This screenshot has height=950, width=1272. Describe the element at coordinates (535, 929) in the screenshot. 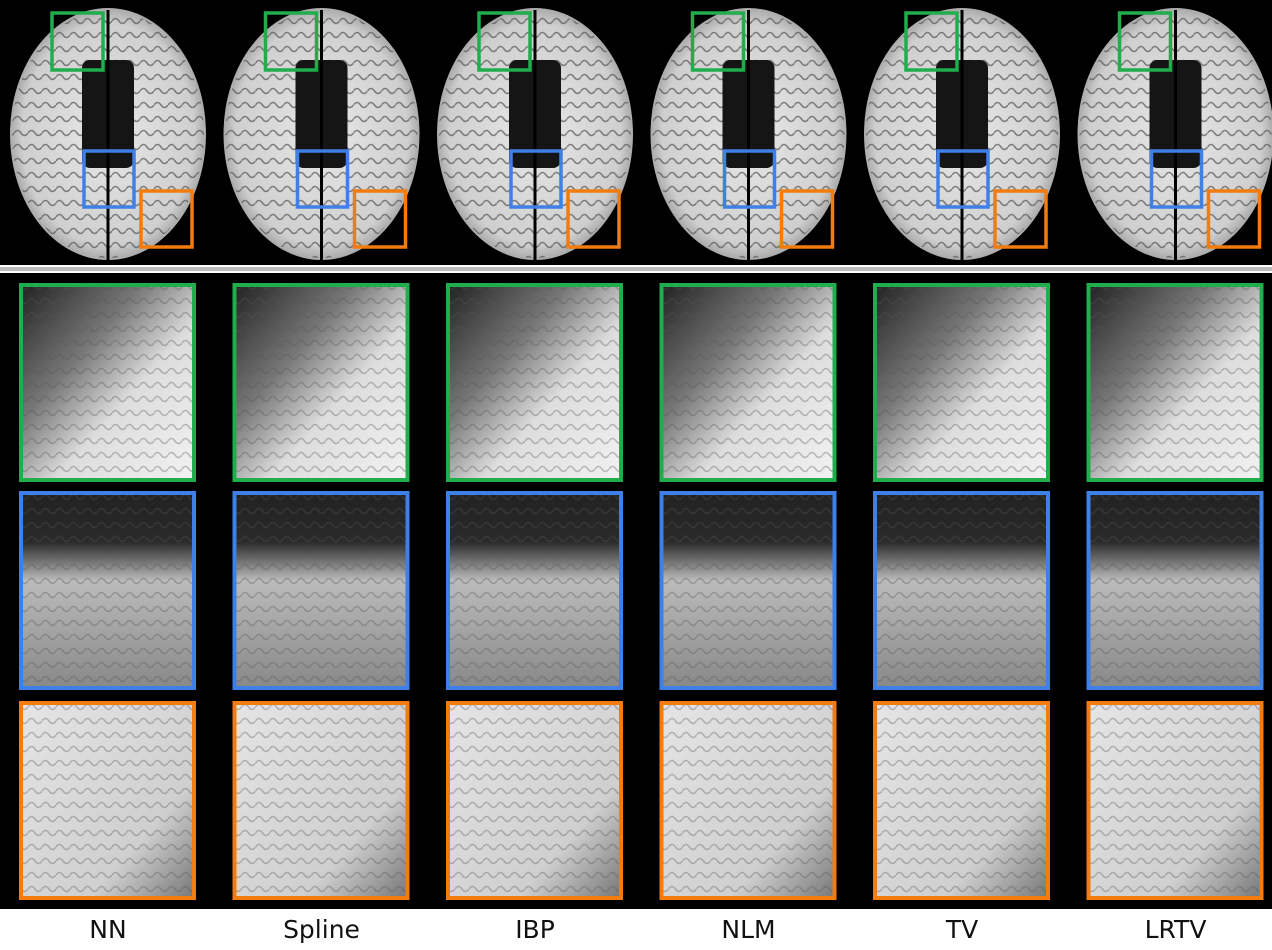

I see `method-label: IBP` at that location.